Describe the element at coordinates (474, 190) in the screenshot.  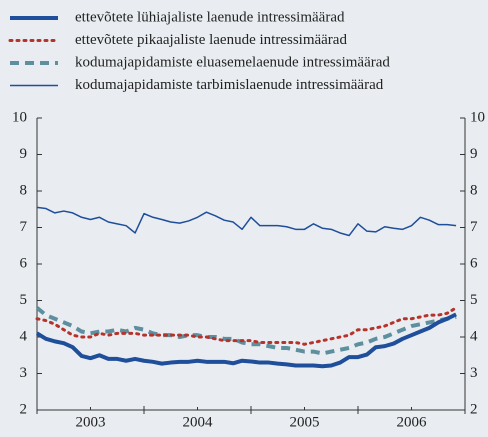
I see `y2-tick-label: 8` at that location.